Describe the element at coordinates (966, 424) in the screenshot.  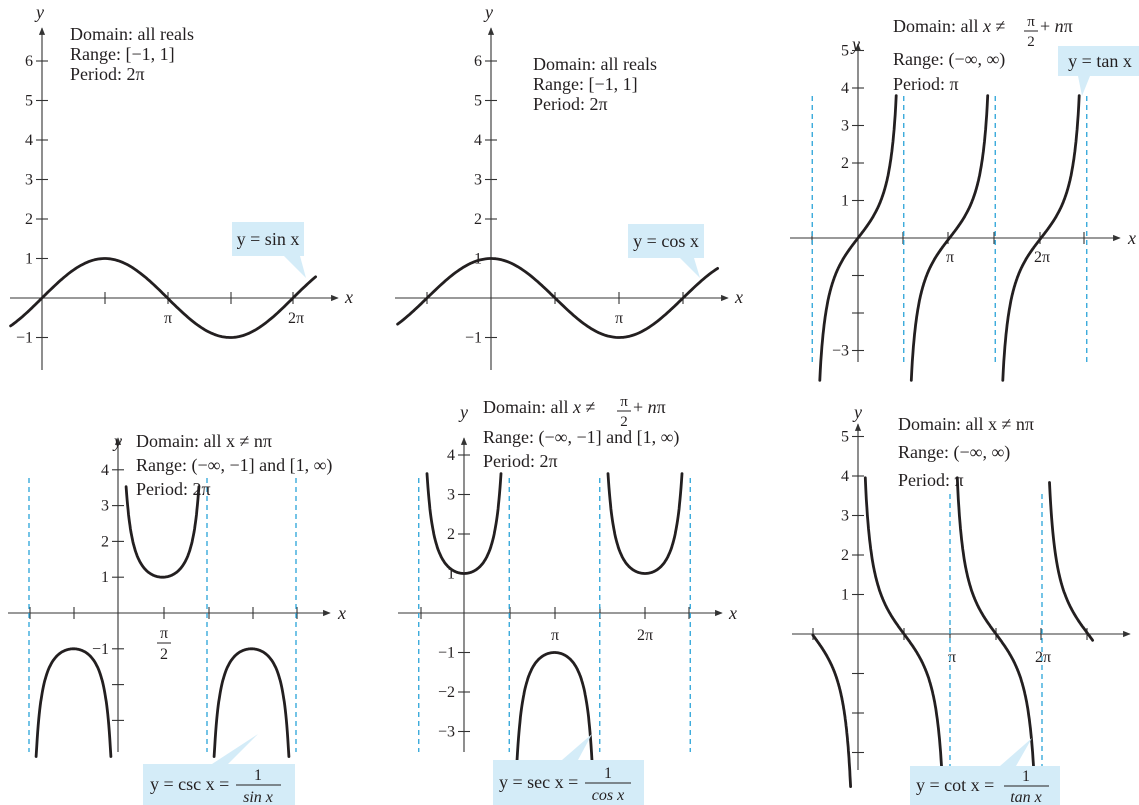
I see `cot-domain: Domain: all x ≠ nπ` at that location.